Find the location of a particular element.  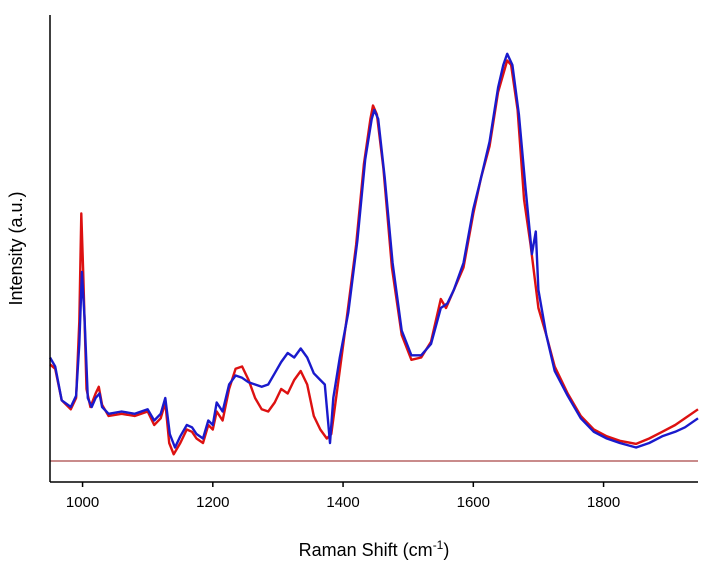

x-axis-title: Raman Shift (cm-1) is located at coordinates (374, 549).